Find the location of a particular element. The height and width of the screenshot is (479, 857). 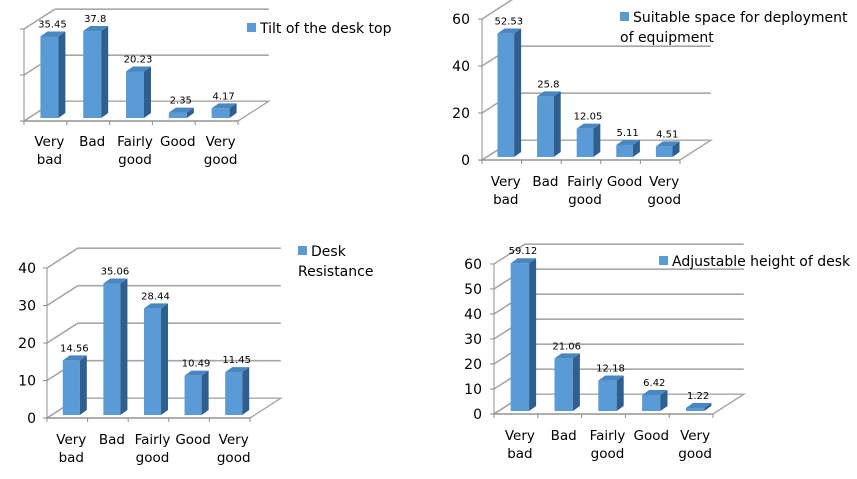

category-label-line: Very is located at coordinates (234, 440).